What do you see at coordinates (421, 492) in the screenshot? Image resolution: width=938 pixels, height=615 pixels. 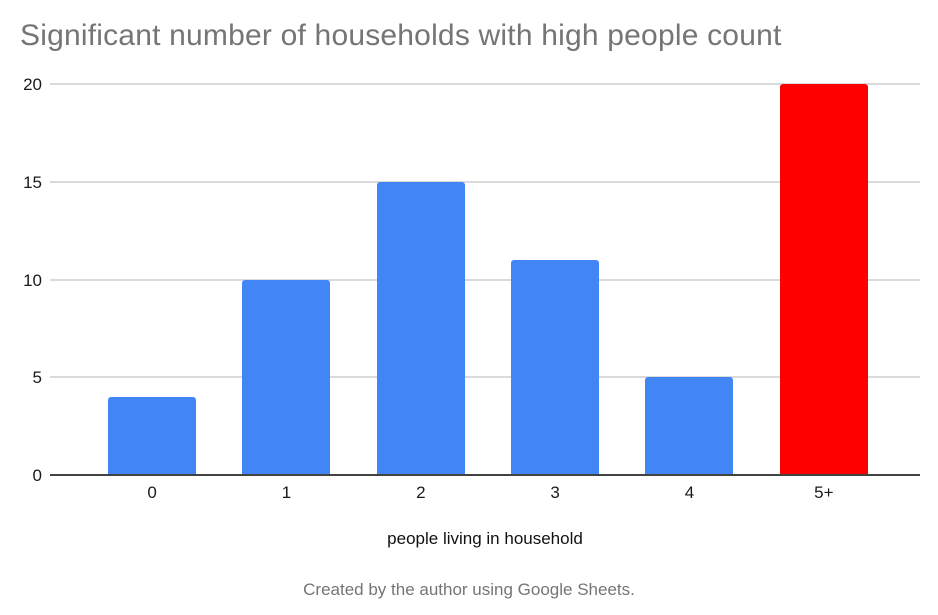 I see `x-tick-label-2: 2` at bounding box center [421, 492].